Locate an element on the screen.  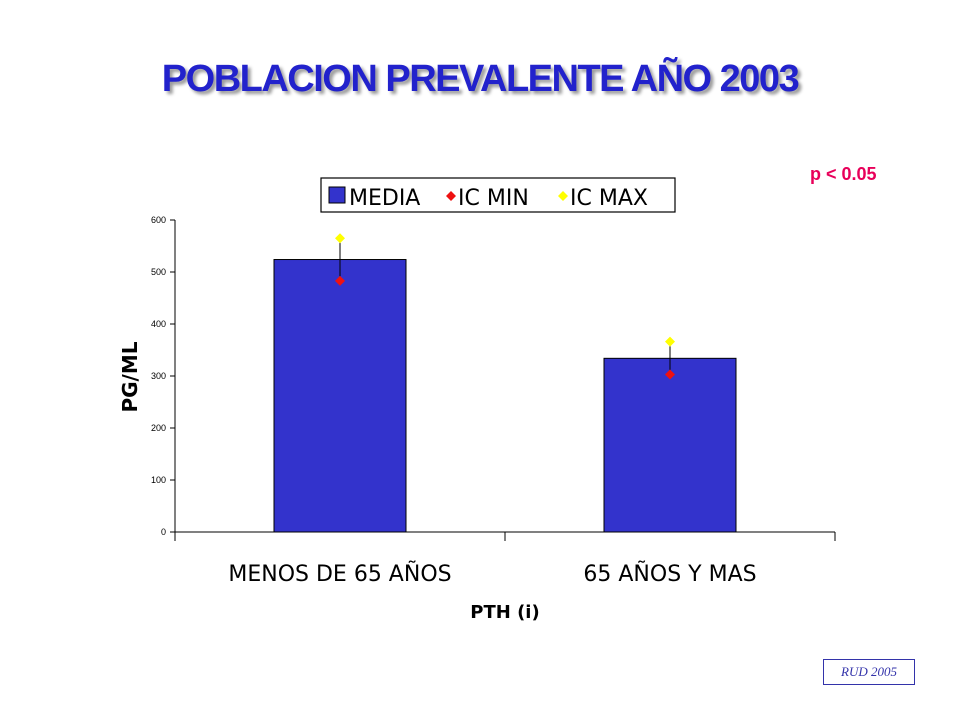
y-tick-label: 0 is located at coordinates (163, 532).